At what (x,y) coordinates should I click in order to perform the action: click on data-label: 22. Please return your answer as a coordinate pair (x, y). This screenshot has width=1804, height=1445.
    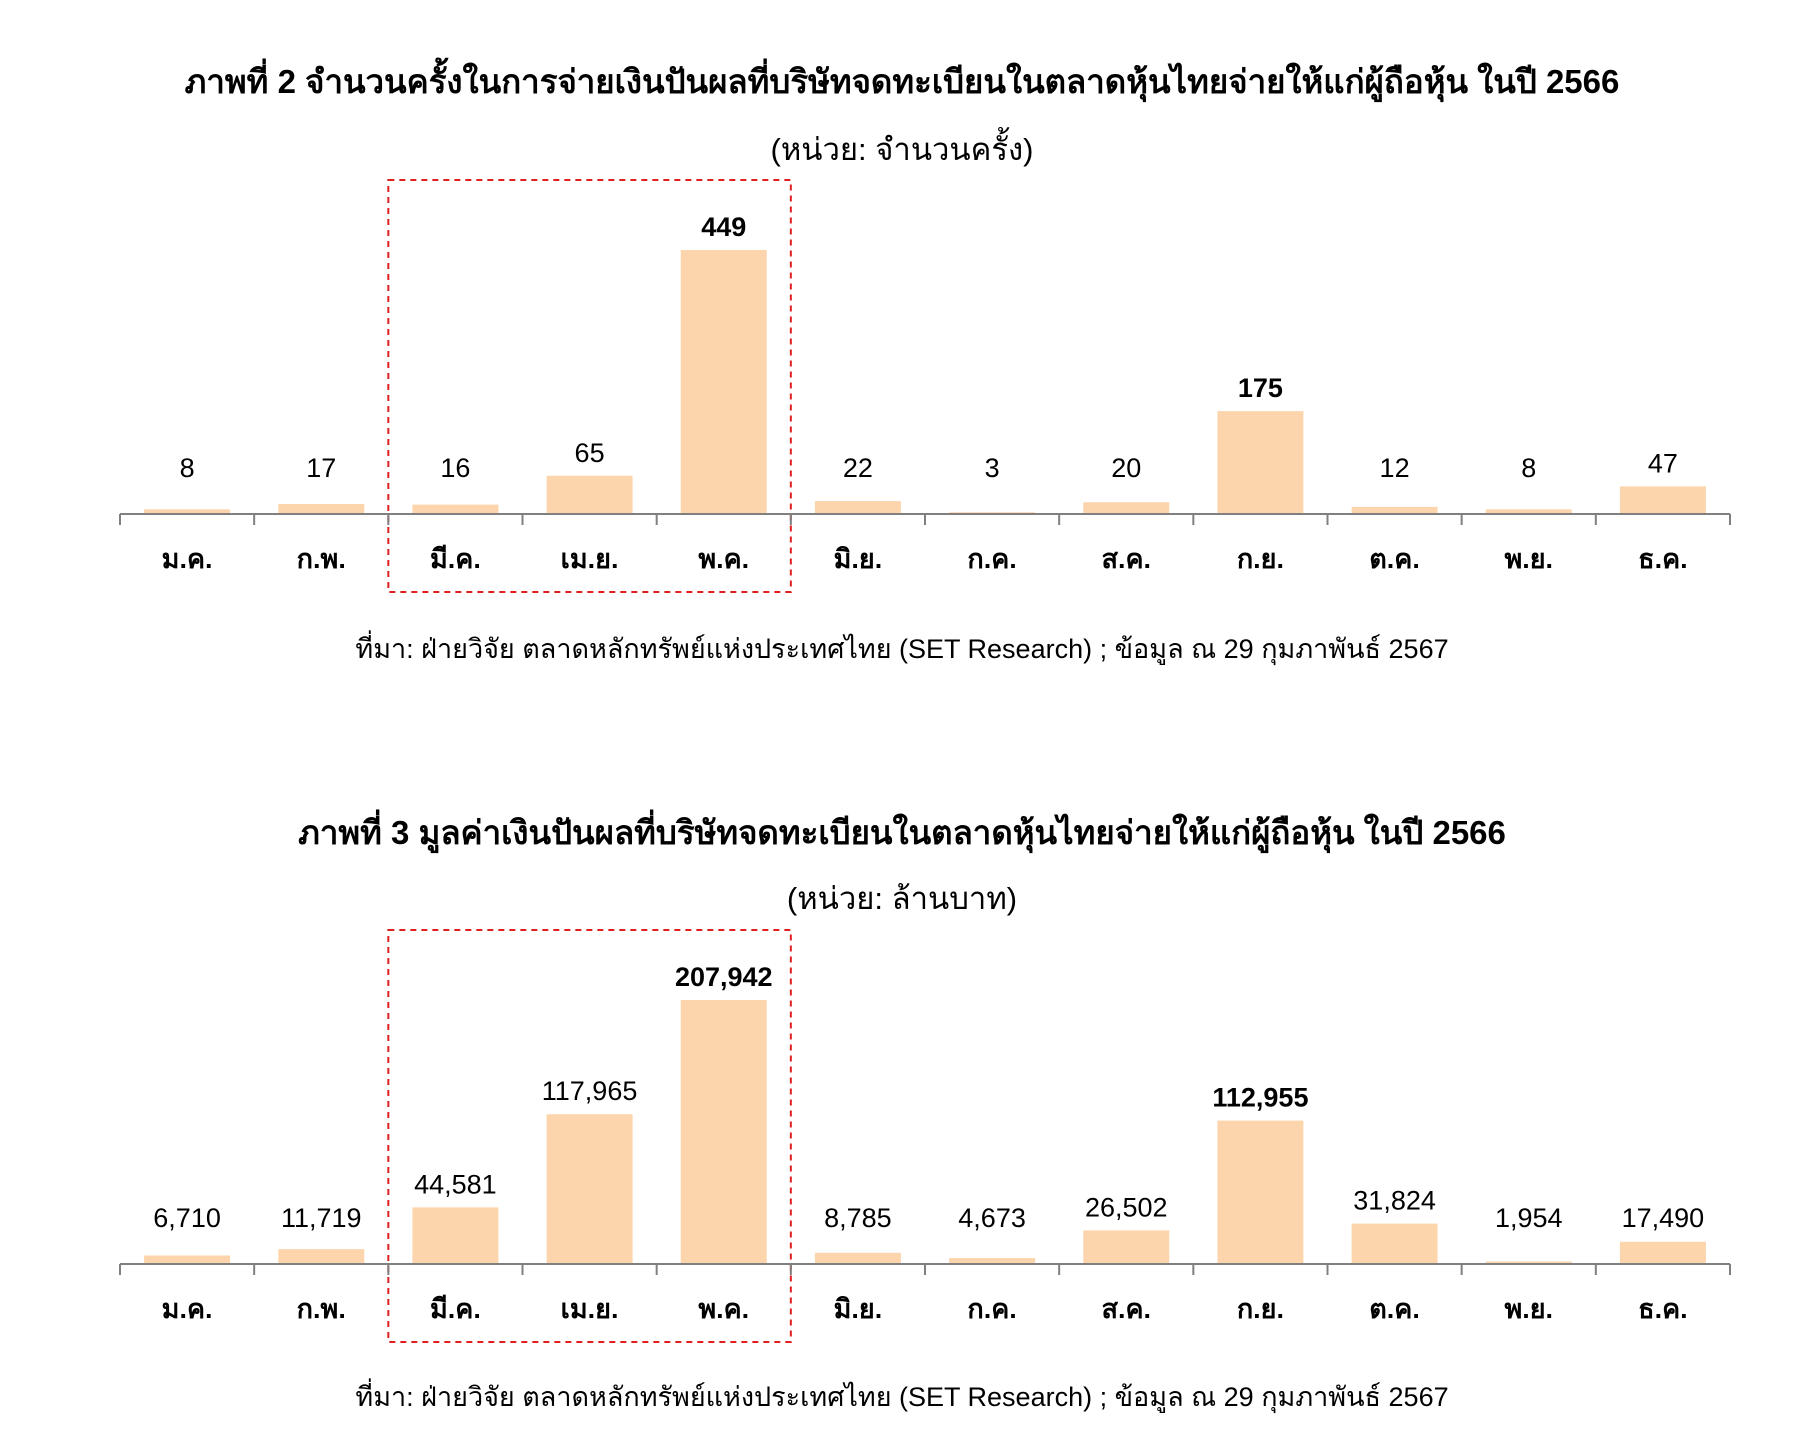
    Looking at the image, I should click on (858, 468).